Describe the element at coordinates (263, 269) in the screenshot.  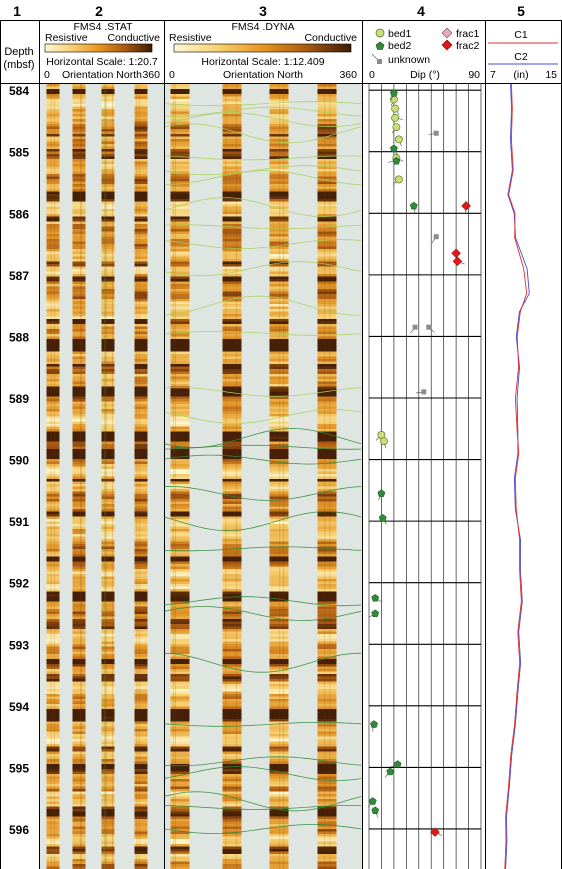
I see `dyna-bedding-sinusoid` at that location.